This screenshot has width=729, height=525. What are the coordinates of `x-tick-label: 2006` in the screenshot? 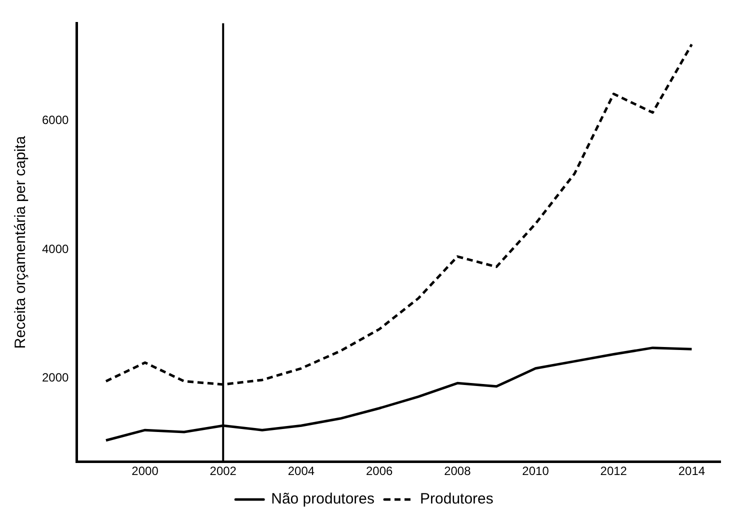 It's located at (379, 471).